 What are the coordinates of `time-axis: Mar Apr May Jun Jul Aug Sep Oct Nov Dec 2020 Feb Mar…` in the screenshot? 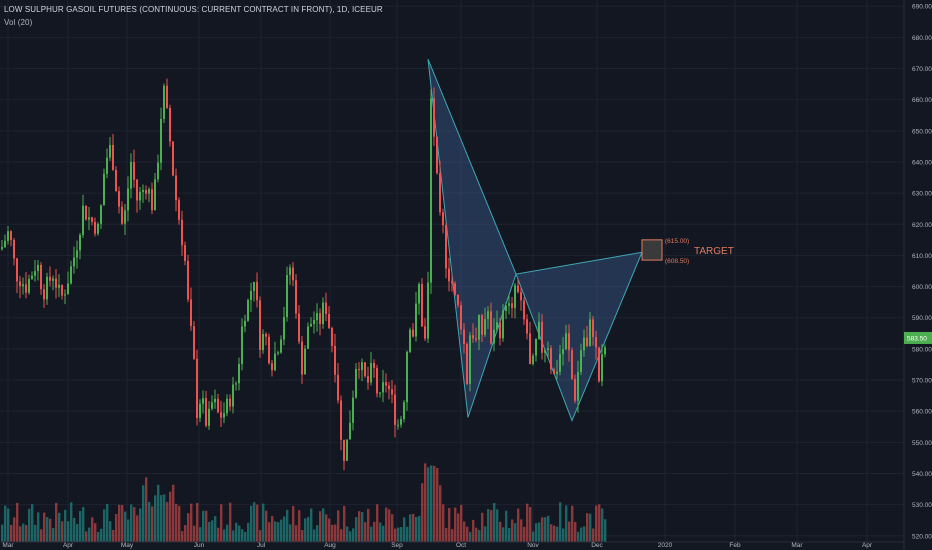 It's located at (452, 545).